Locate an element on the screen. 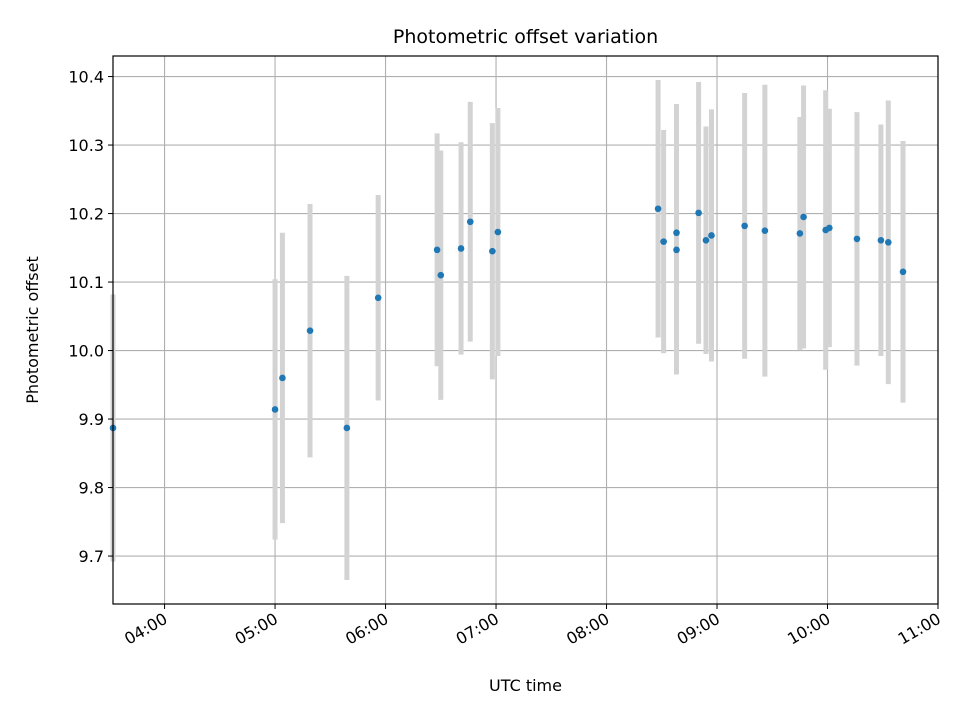 Image resolution: width=960 pixels, height=720 pixels. x-tick-label: 06:00 is located at coordinates (366, 629).